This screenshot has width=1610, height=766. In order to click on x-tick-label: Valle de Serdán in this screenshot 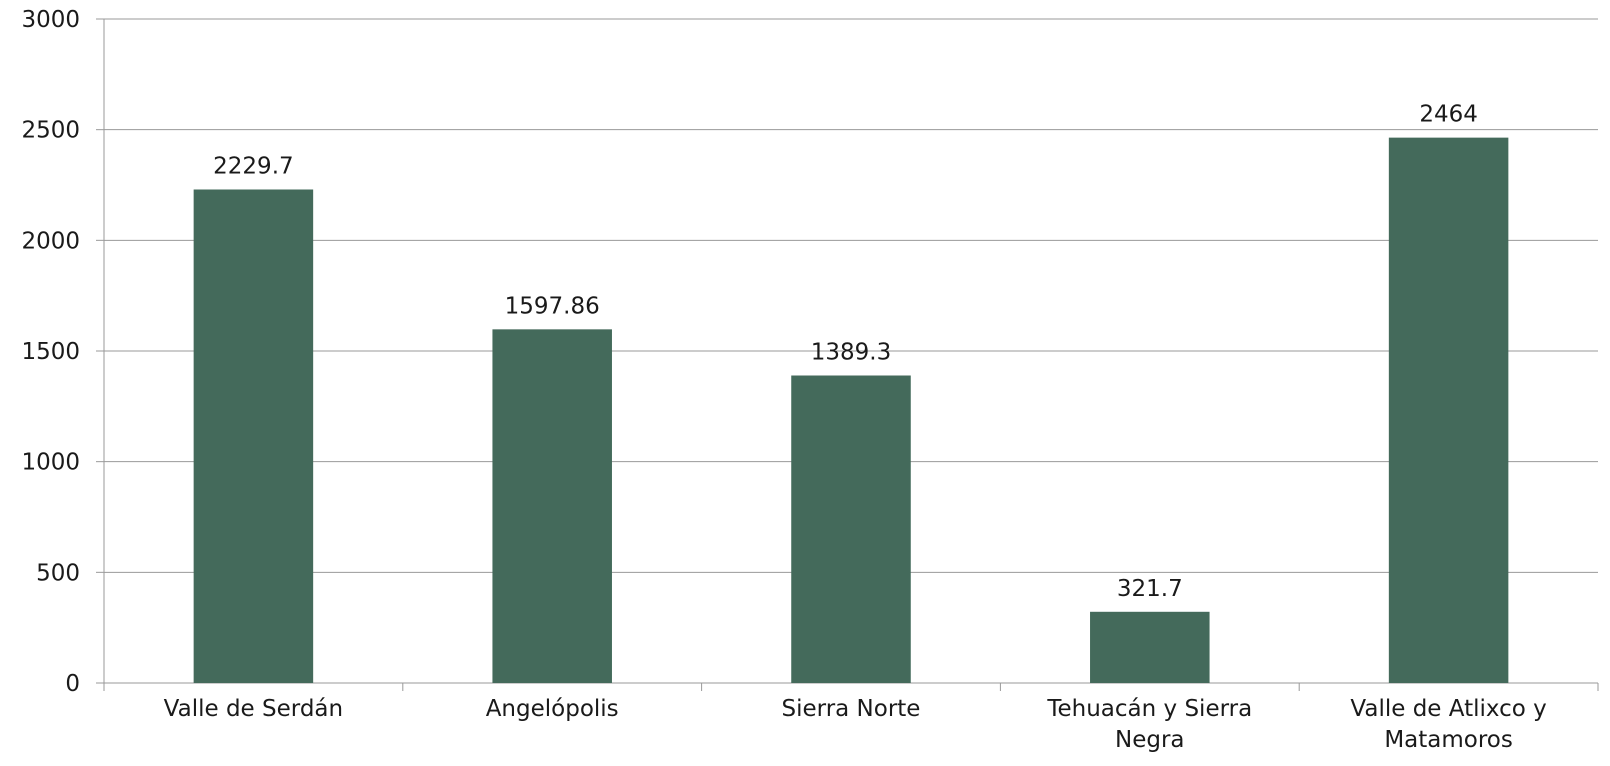, I will do `click(253, 709)`.